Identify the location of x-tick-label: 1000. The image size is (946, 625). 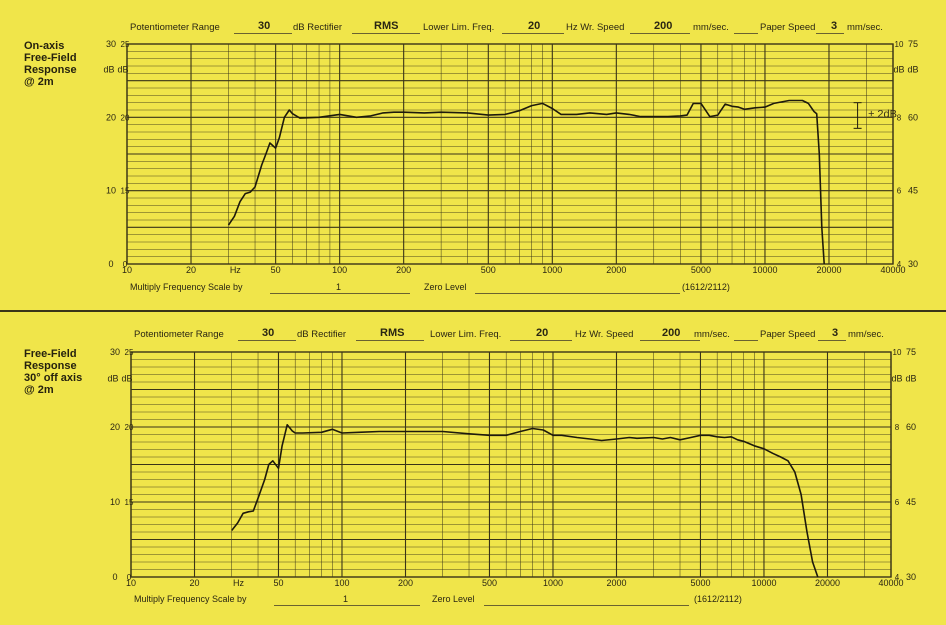
(553, 583).